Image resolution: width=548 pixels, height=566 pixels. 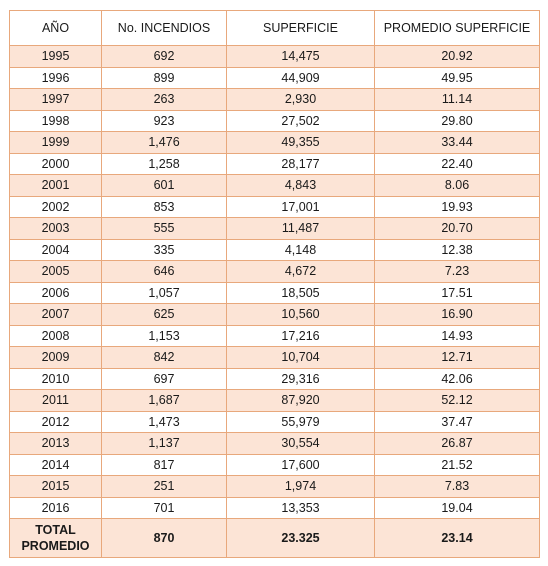 What do you see at coordinates (274, 228) in the screenshot?
I see `table-row: 2003 555 11,487 20.70` at bounding box center [274, 228].